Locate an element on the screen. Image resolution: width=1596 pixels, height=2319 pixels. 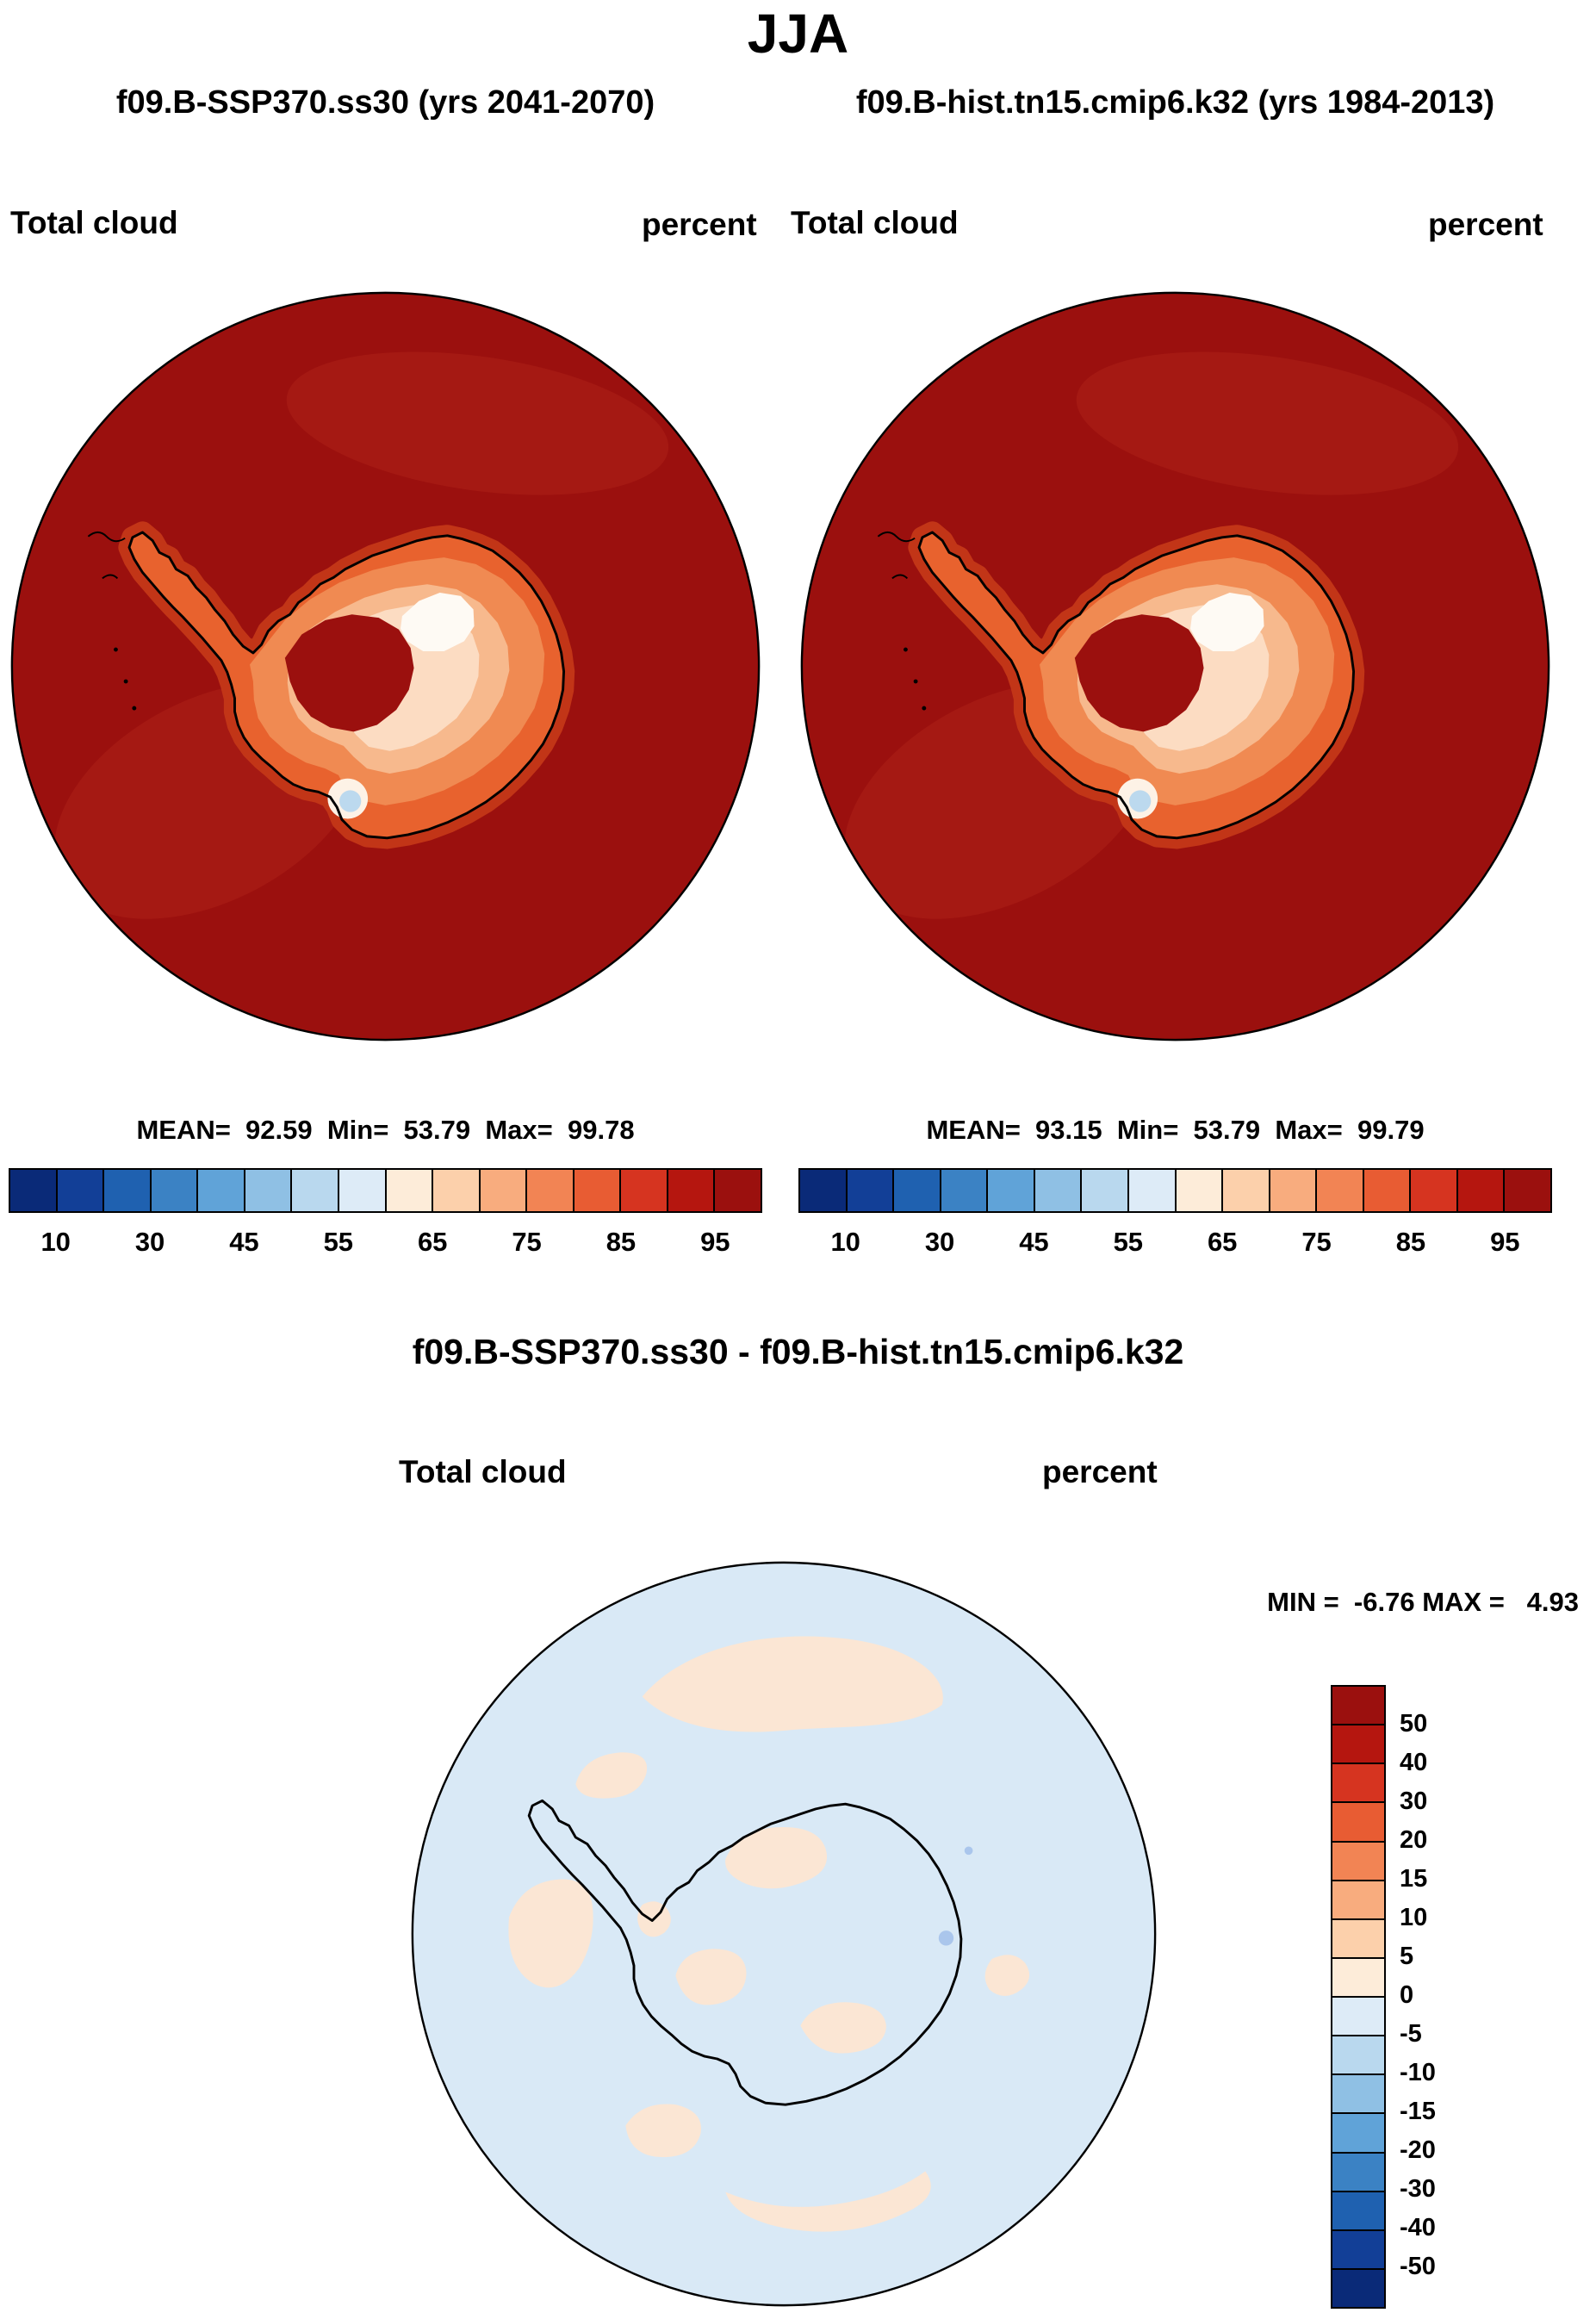
diff-colorbar-ticks: 50 40 30 20 15 10 5 0 -5 -10 -15 -20 -30 -40 -50 is located at coordinates (1460, 1997).